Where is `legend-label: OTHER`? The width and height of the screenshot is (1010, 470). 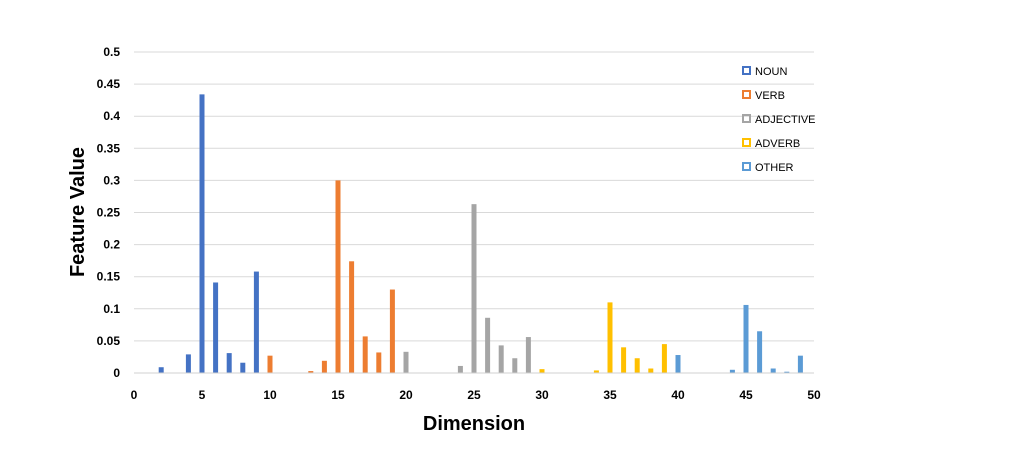 legend-label: OTHER is located at coordinates (774, 168).